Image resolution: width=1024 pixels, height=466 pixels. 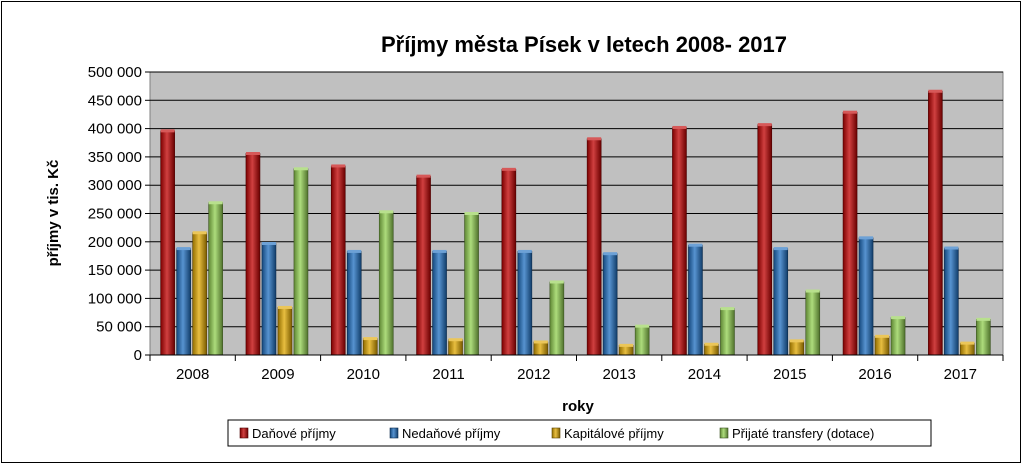 What do you see at coordinates (115, 214) in the screenshot?
I see `y-tick-label: 250 000` at bounding box center [115, 214].